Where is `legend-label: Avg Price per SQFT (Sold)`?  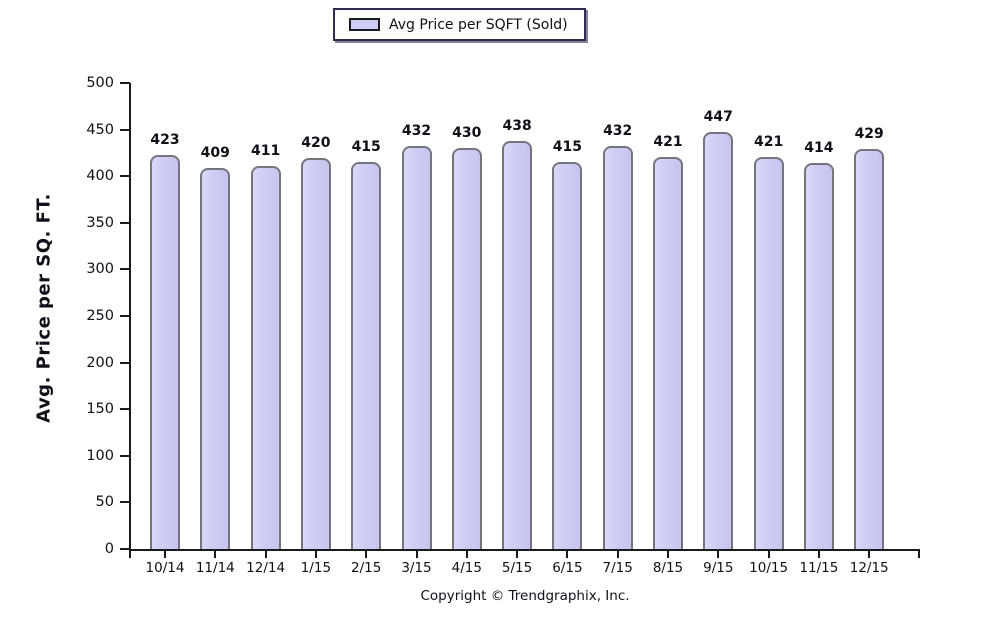 legend-label: Avg Price per SQFT (Sold) is located at coordinates (478, 24).